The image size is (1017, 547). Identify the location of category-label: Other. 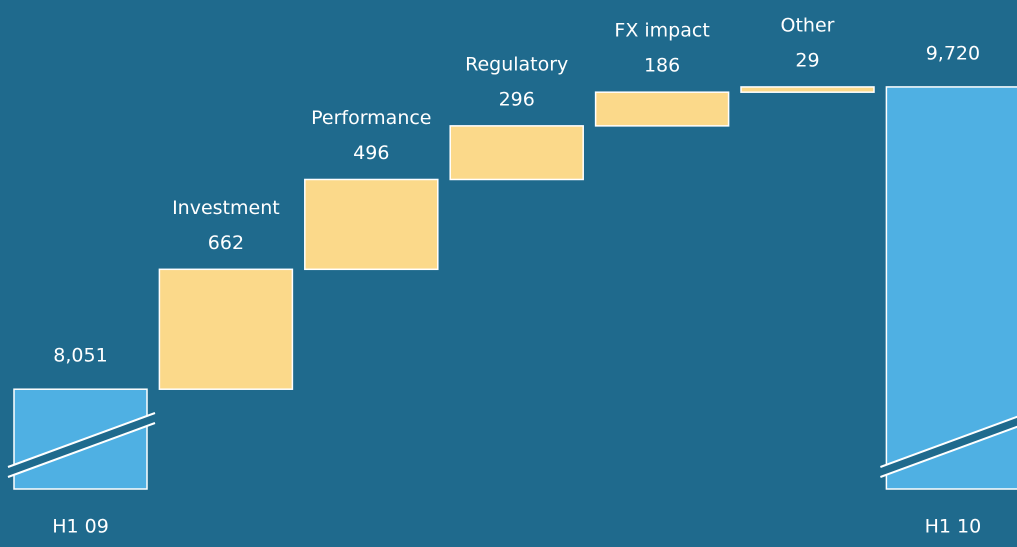
(808, 25).